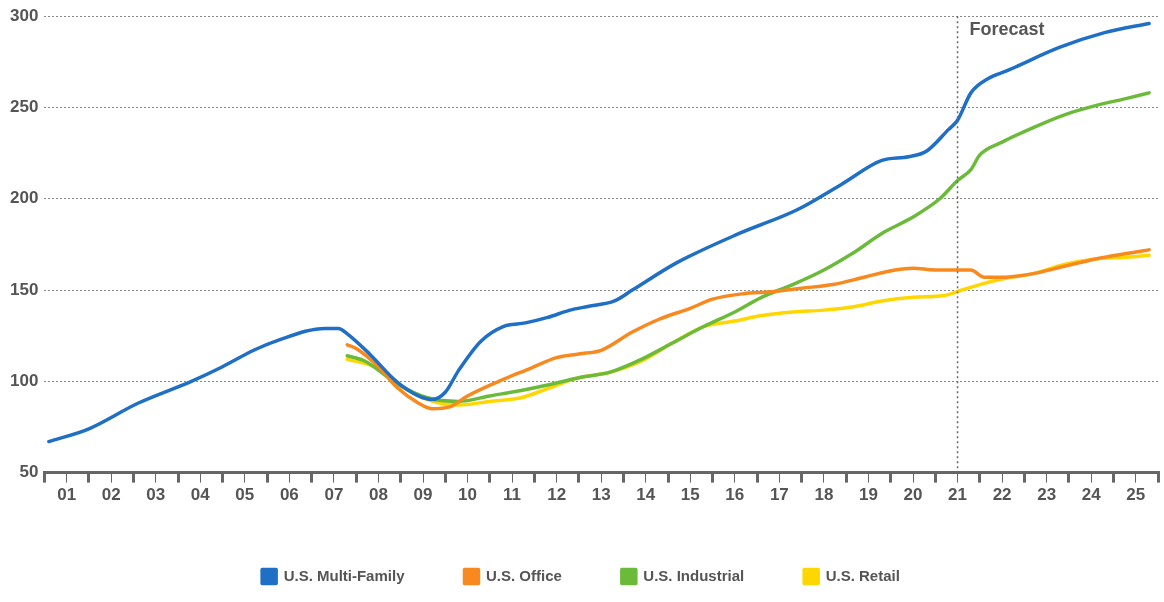  I want to click on legend-label: U.S. Multi-Family, so click(344, 575).